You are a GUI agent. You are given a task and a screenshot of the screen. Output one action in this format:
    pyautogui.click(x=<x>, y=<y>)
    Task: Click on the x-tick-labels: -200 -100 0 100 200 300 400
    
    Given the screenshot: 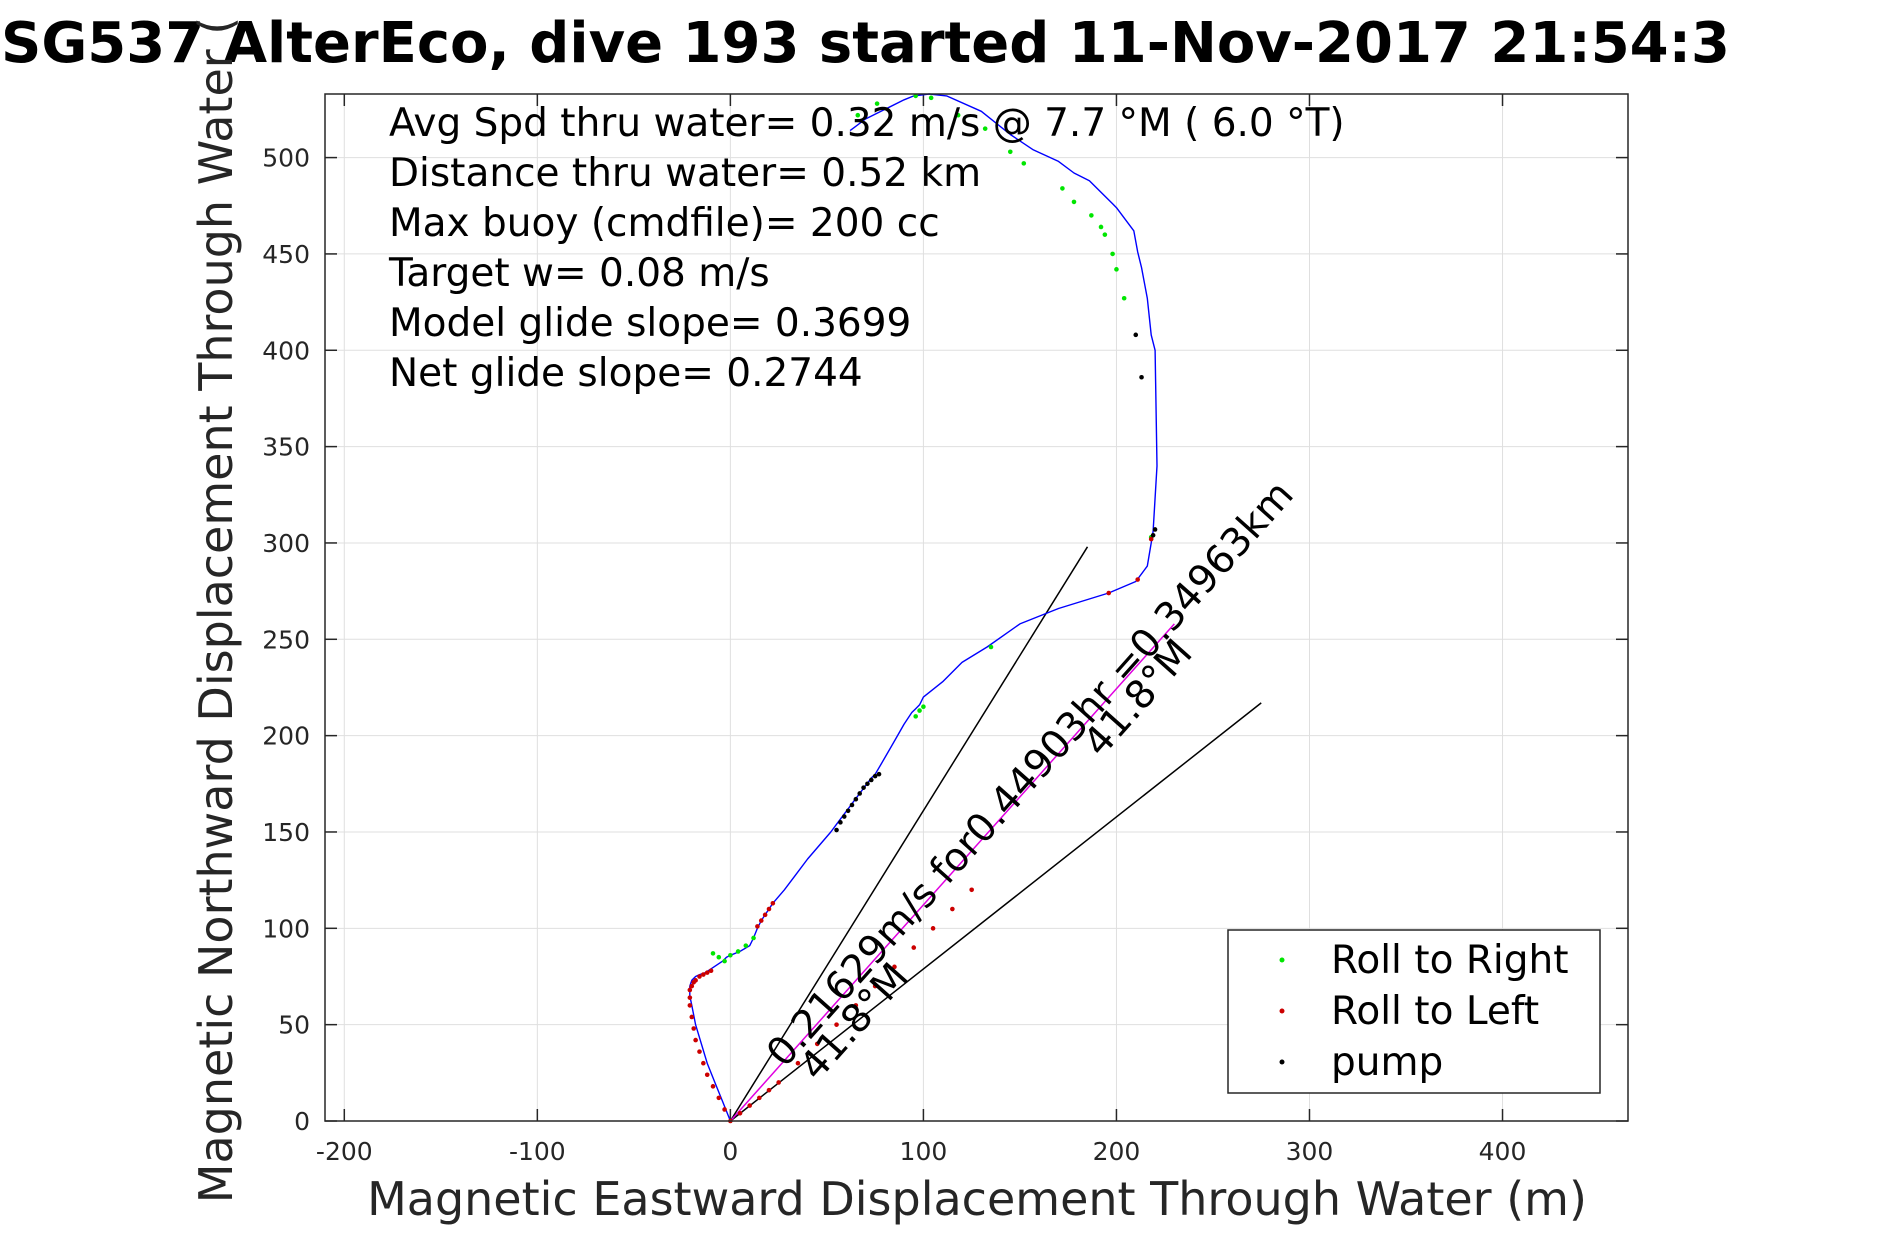 What is the action you would take?
    pyautogui.click(x=921, y=1151)
    